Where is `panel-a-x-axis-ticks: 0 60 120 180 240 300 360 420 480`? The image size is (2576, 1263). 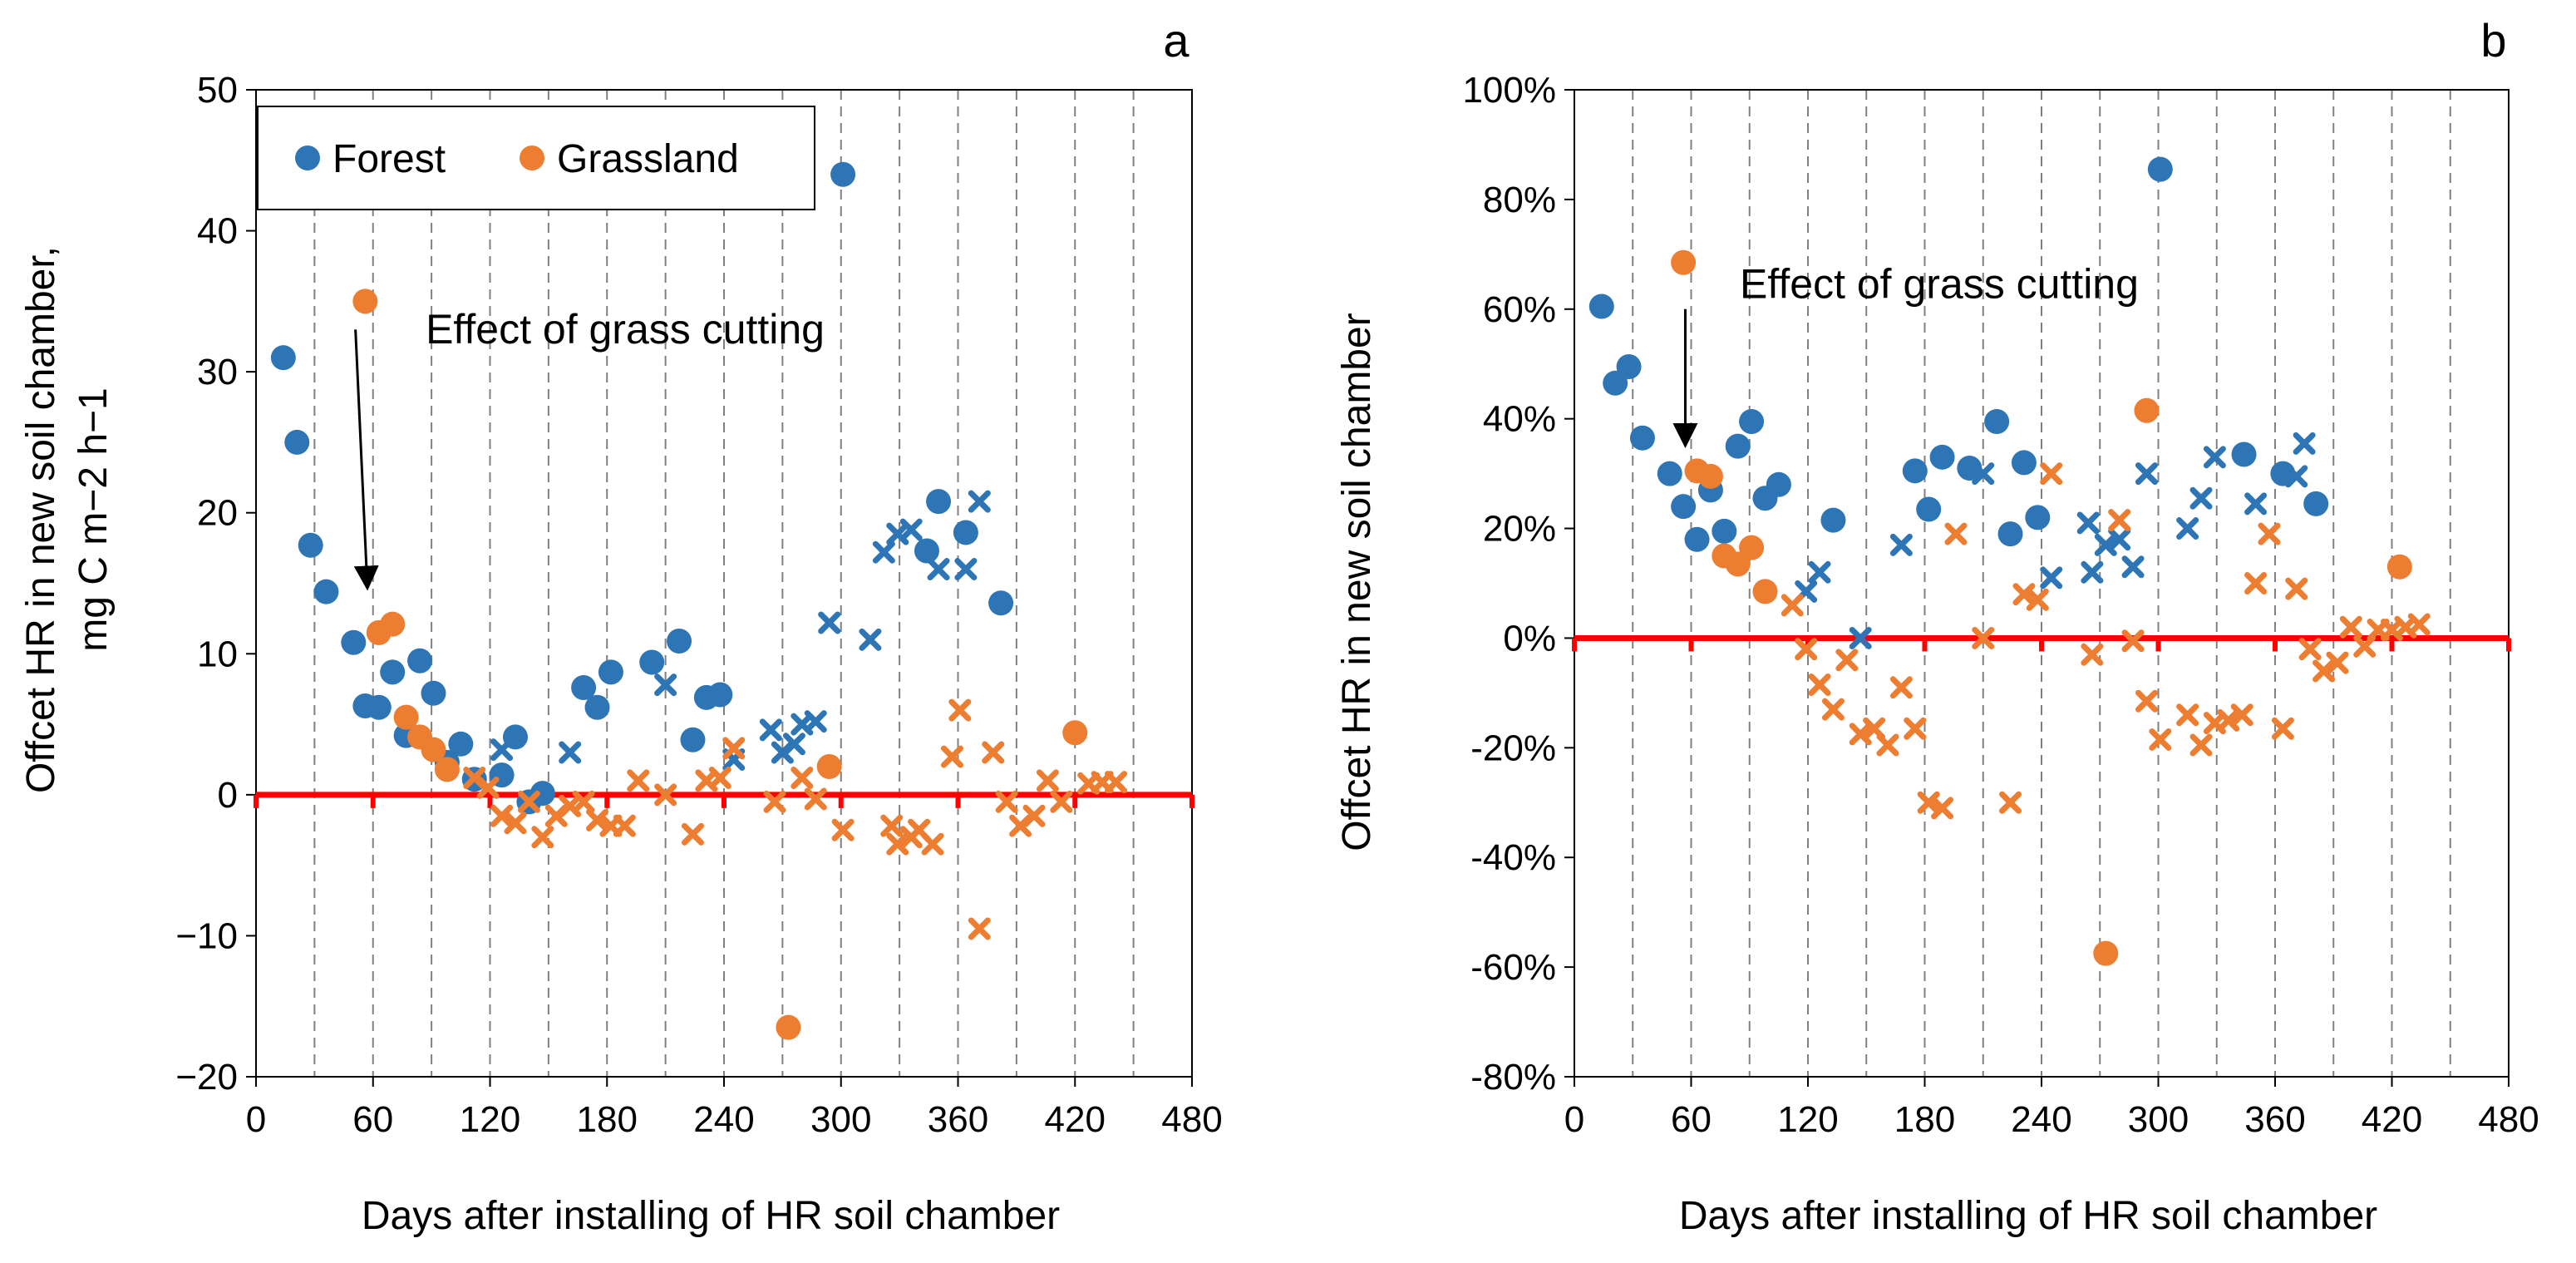
panel-a-x-axis-ticks: 0 60 120 180 240 300 360 420 480 is located at coordinates (734, 1108).